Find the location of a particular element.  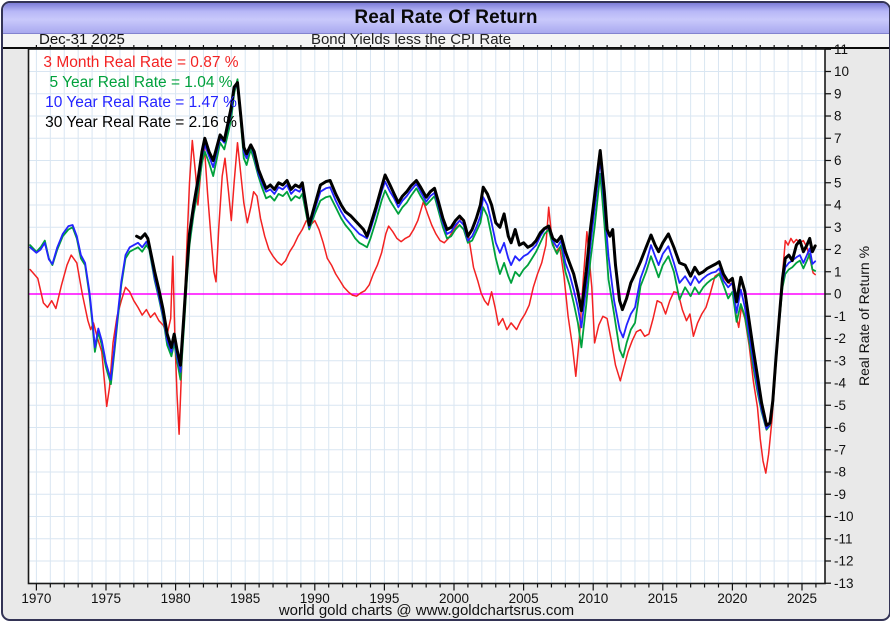

svg-text: 1995 is located at coordinates (384, 598).